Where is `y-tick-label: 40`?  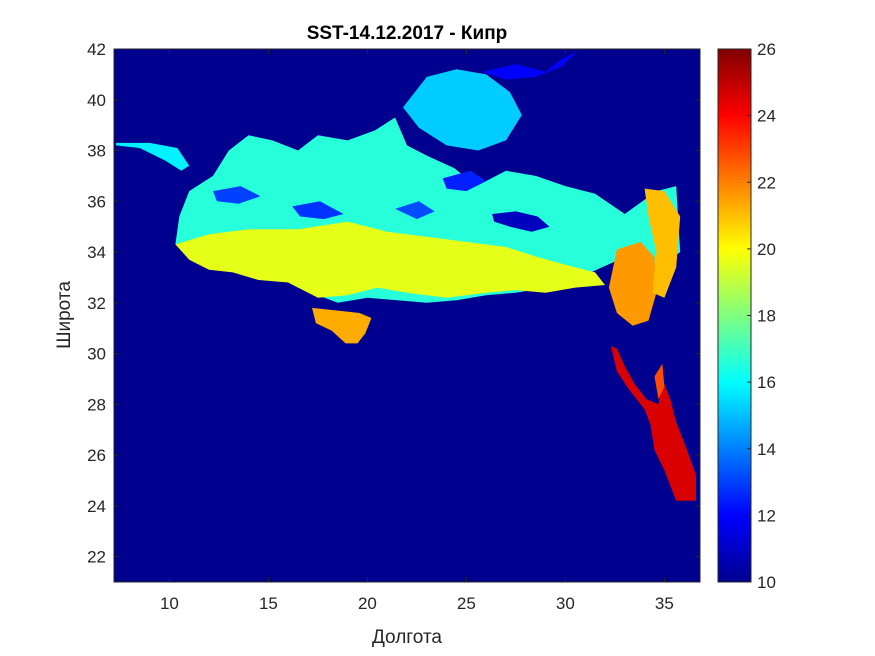 y-tick-label: 40 is located at coordinates (96, 100).